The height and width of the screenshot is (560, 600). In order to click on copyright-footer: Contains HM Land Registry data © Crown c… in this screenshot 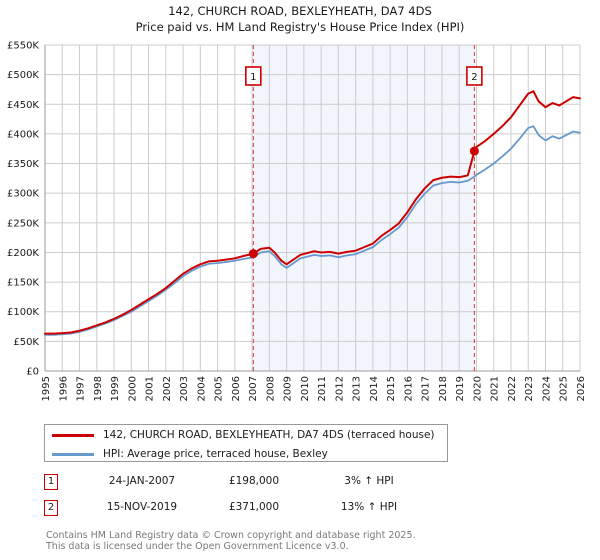, I will do `click(316, 541)`.